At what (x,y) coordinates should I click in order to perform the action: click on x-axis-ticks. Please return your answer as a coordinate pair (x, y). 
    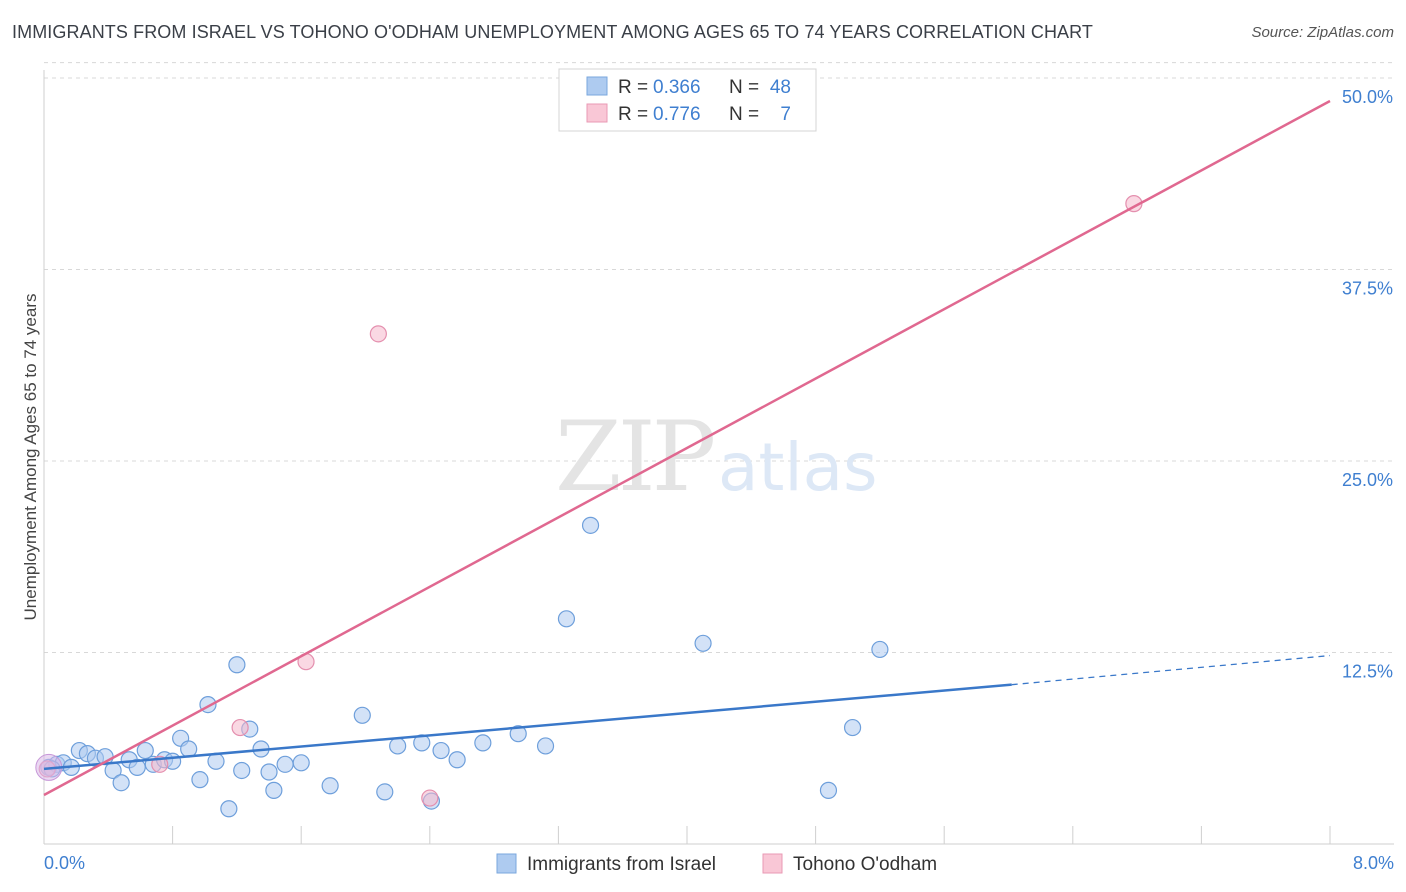
    Looking at the image, I should click on (751, 835).